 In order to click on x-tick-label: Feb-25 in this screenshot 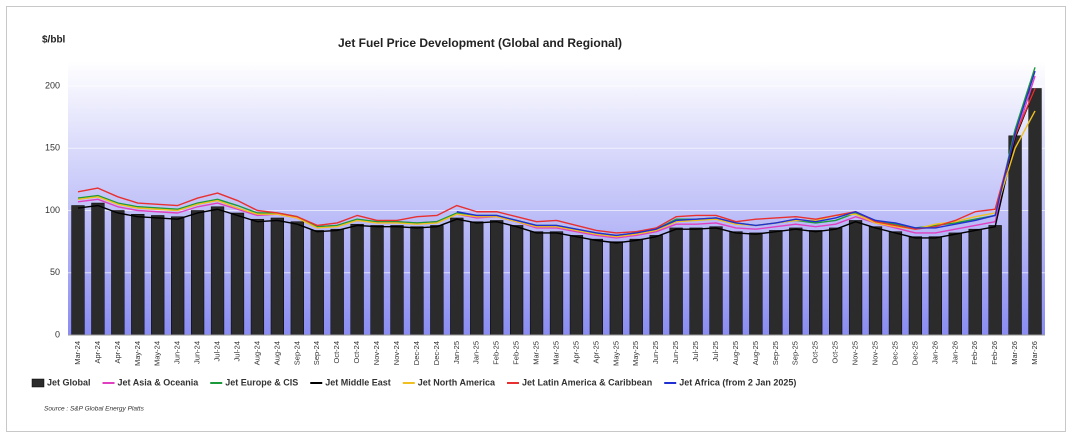, I will do `click(496, 353)`.